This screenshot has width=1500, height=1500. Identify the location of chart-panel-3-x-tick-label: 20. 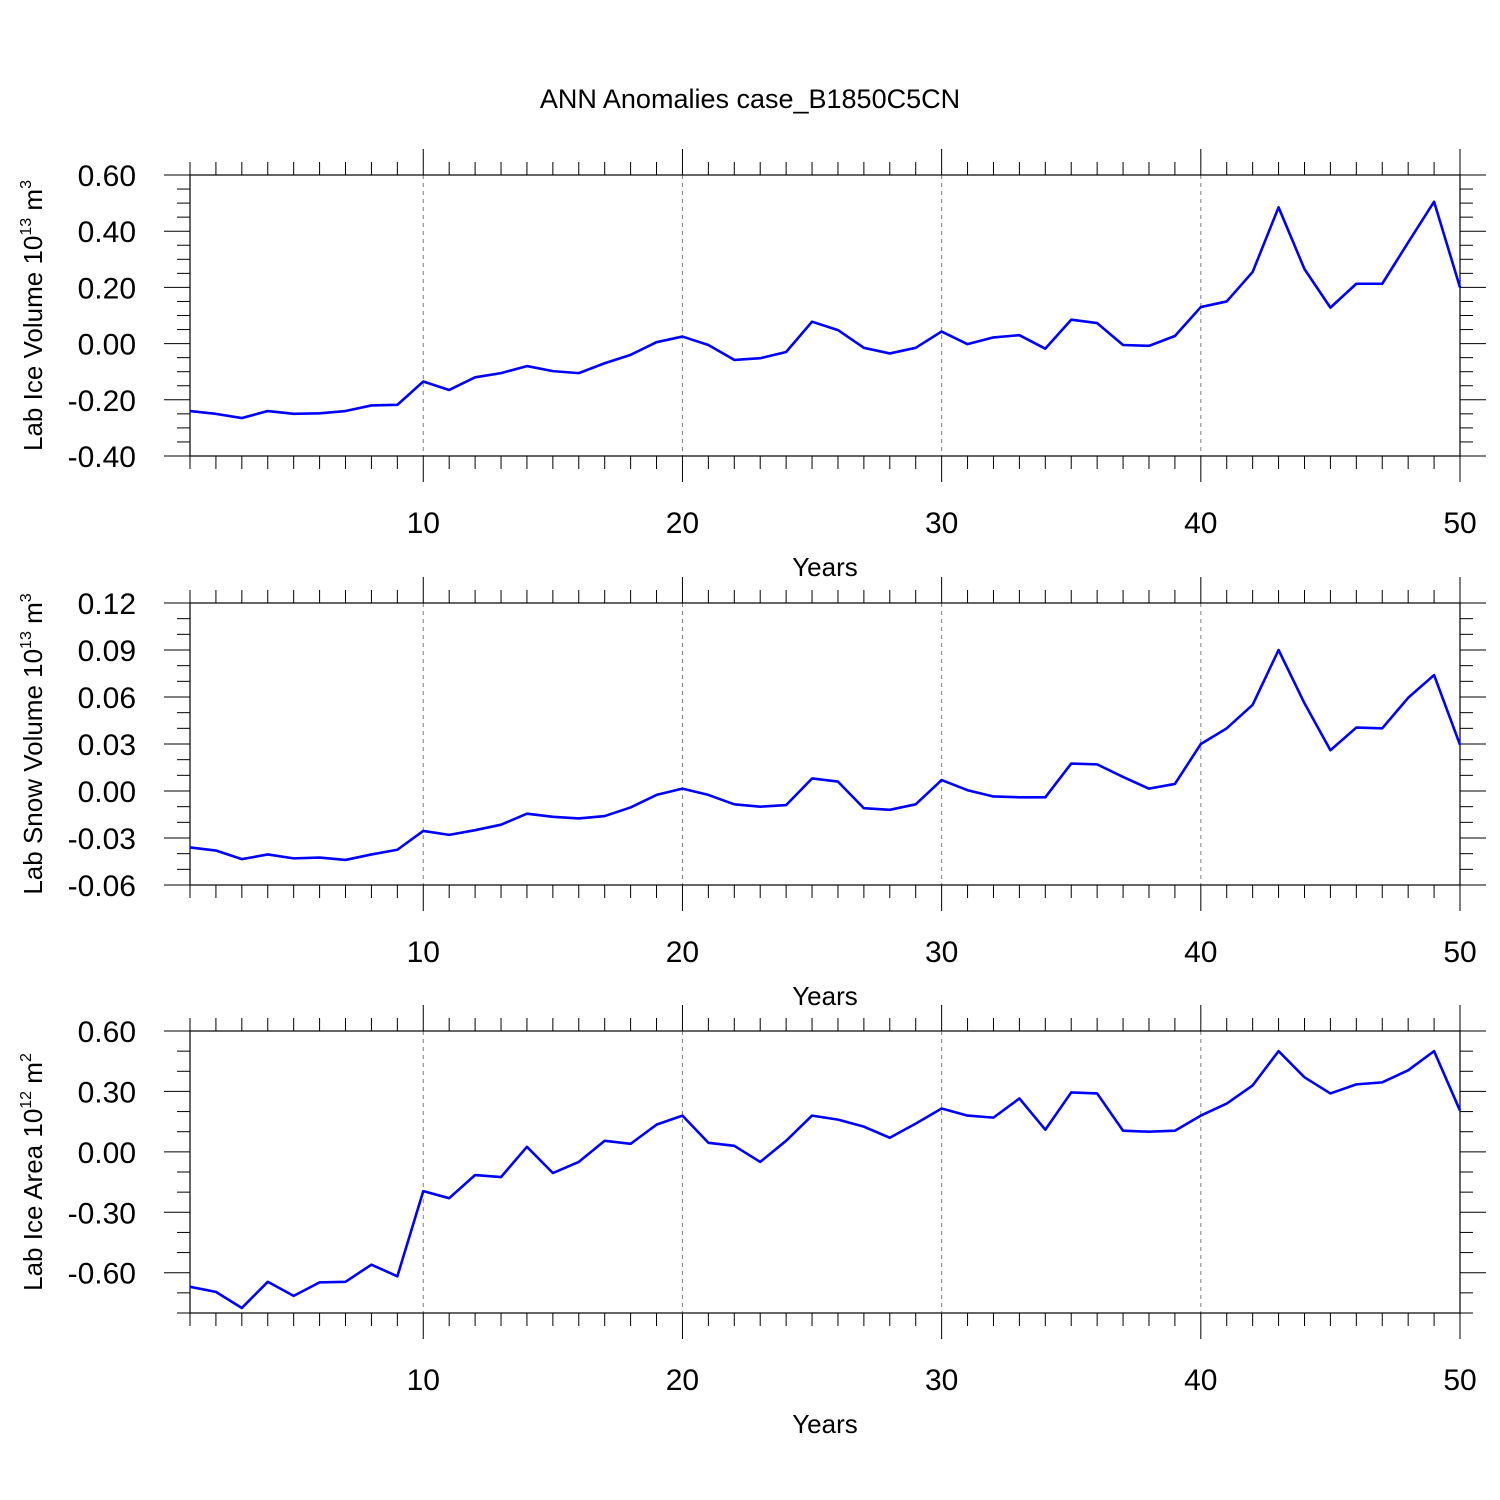
(682, 1380).